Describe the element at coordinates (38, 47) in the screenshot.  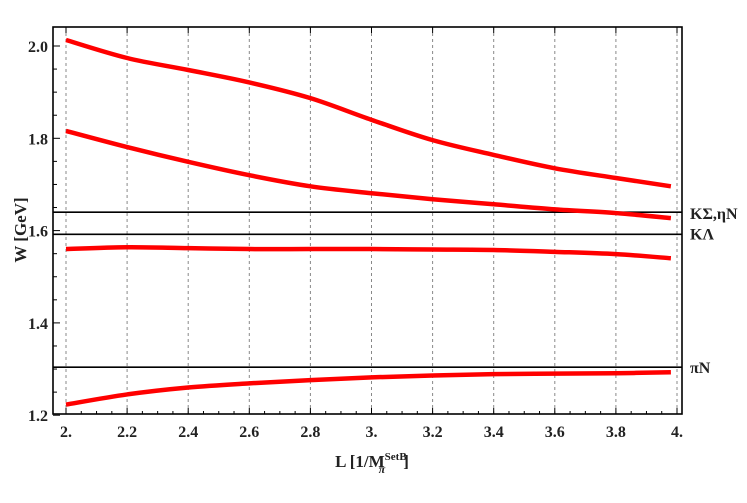
I see `y-tick-label: 2.0` at that location.